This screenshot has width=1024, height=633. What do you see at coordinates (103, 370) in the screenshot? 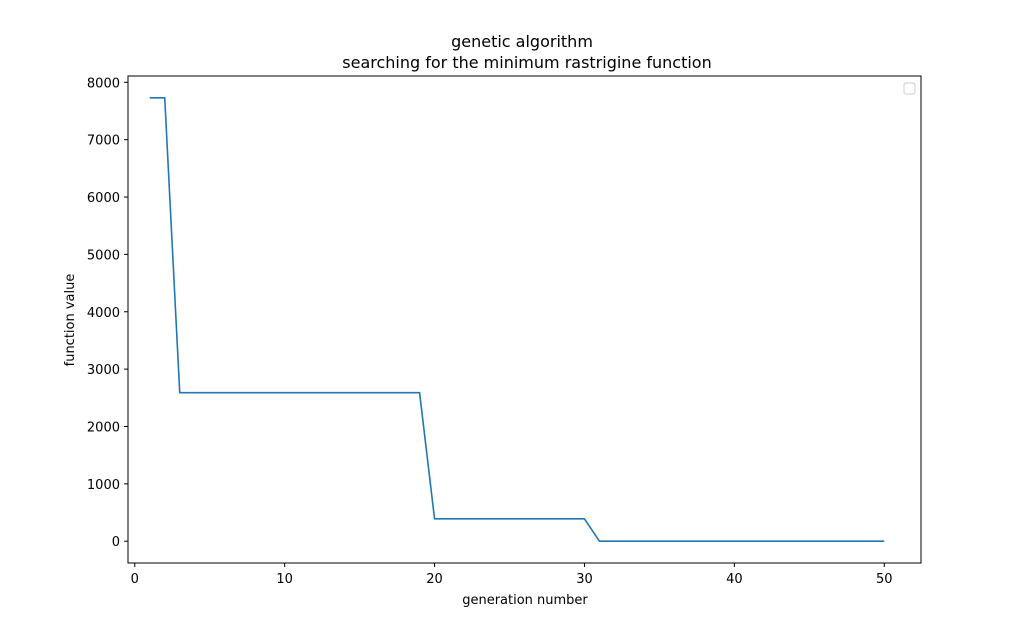
I see `y-tick-label: 3000` at bounding box center [103, 370].